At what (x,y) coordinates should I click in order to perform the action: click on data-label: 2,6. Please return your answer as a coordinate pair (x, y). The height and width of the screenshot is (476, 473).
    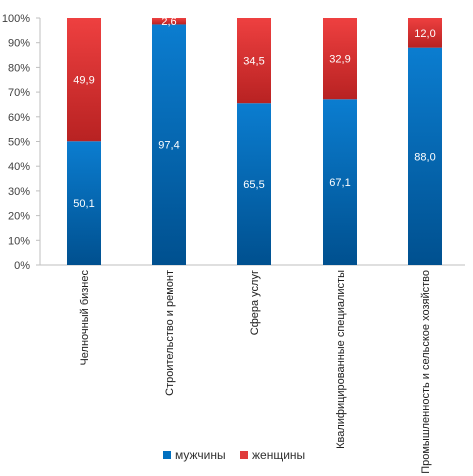
    Looking at the image, I should click on (168, 22).